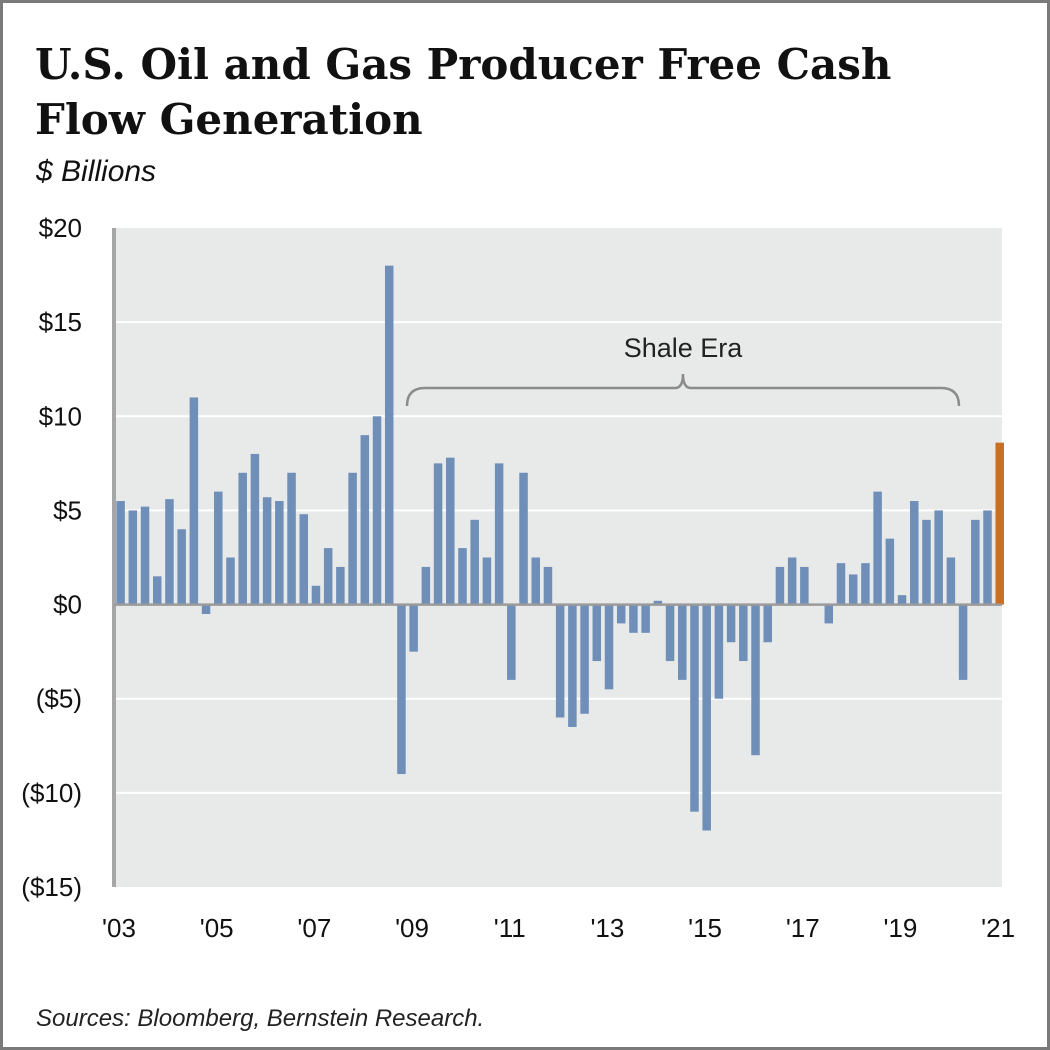 The width and height of the screenshot is (1050, 1050). What do you see at coordinates (67, 605) in the screenshot?
I see `y-tick-label: $0` at bounding box center [67, 605].